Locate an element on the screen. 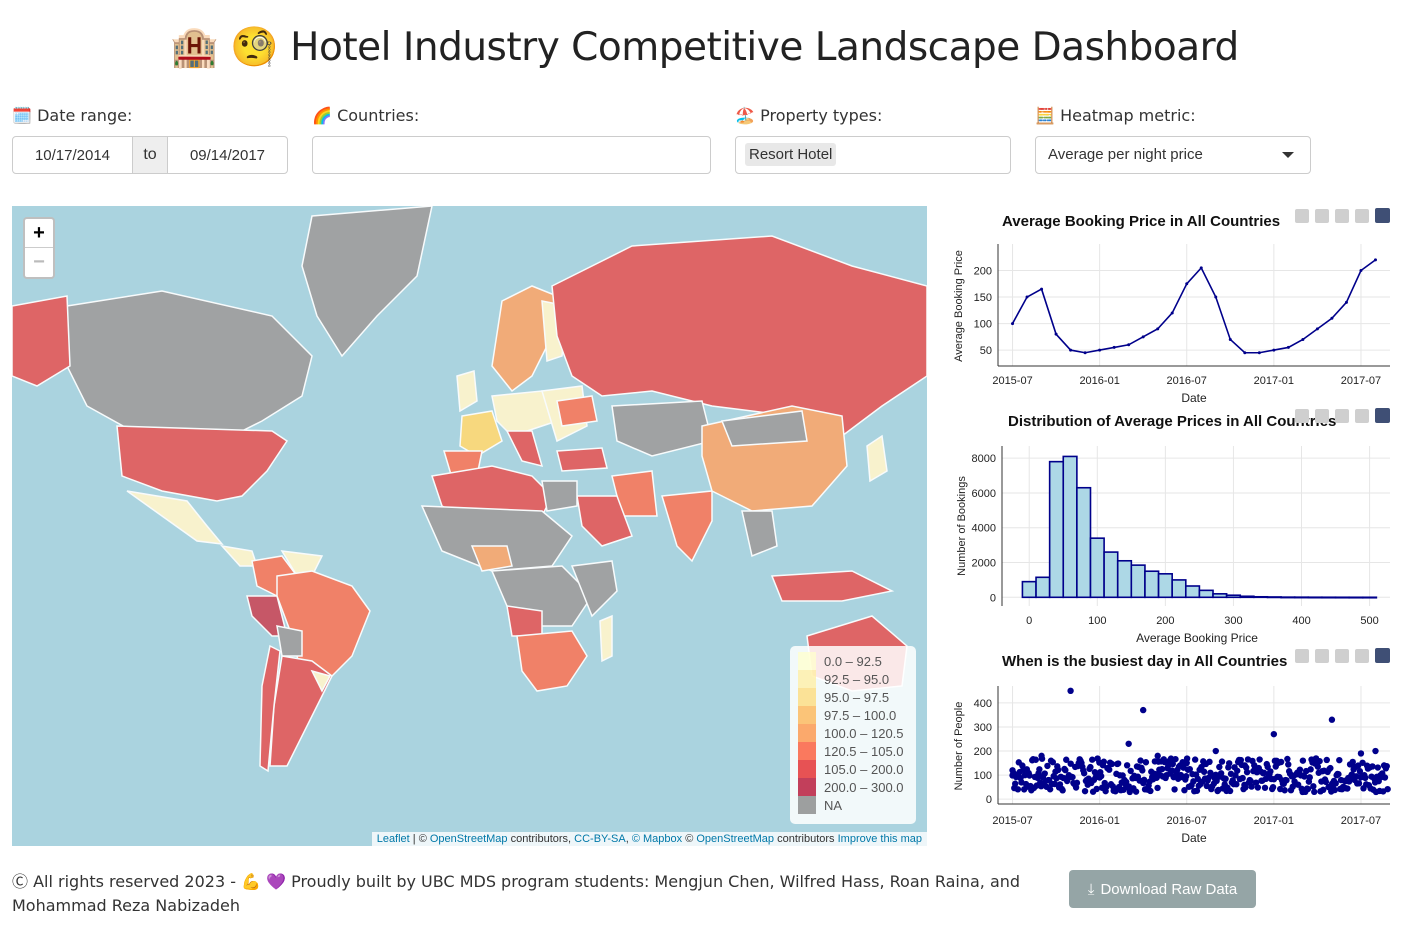  countries-dropdown is located at coordinates (511, 155).